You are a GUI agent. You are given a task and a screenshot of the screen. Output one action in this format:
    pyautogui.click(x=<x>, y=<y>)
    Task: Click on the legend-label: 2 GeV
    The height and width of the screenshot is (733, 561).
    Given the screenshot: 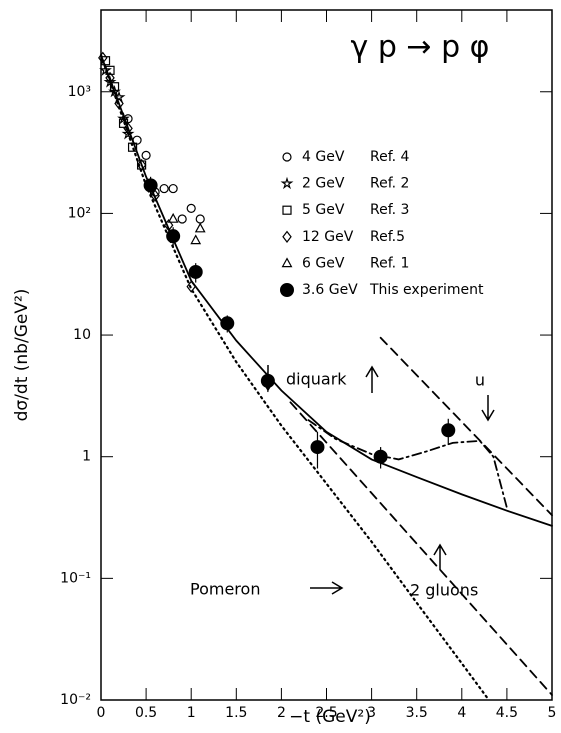 What is the action you would take?
    pyautogui.click(x=323, y=184)
    